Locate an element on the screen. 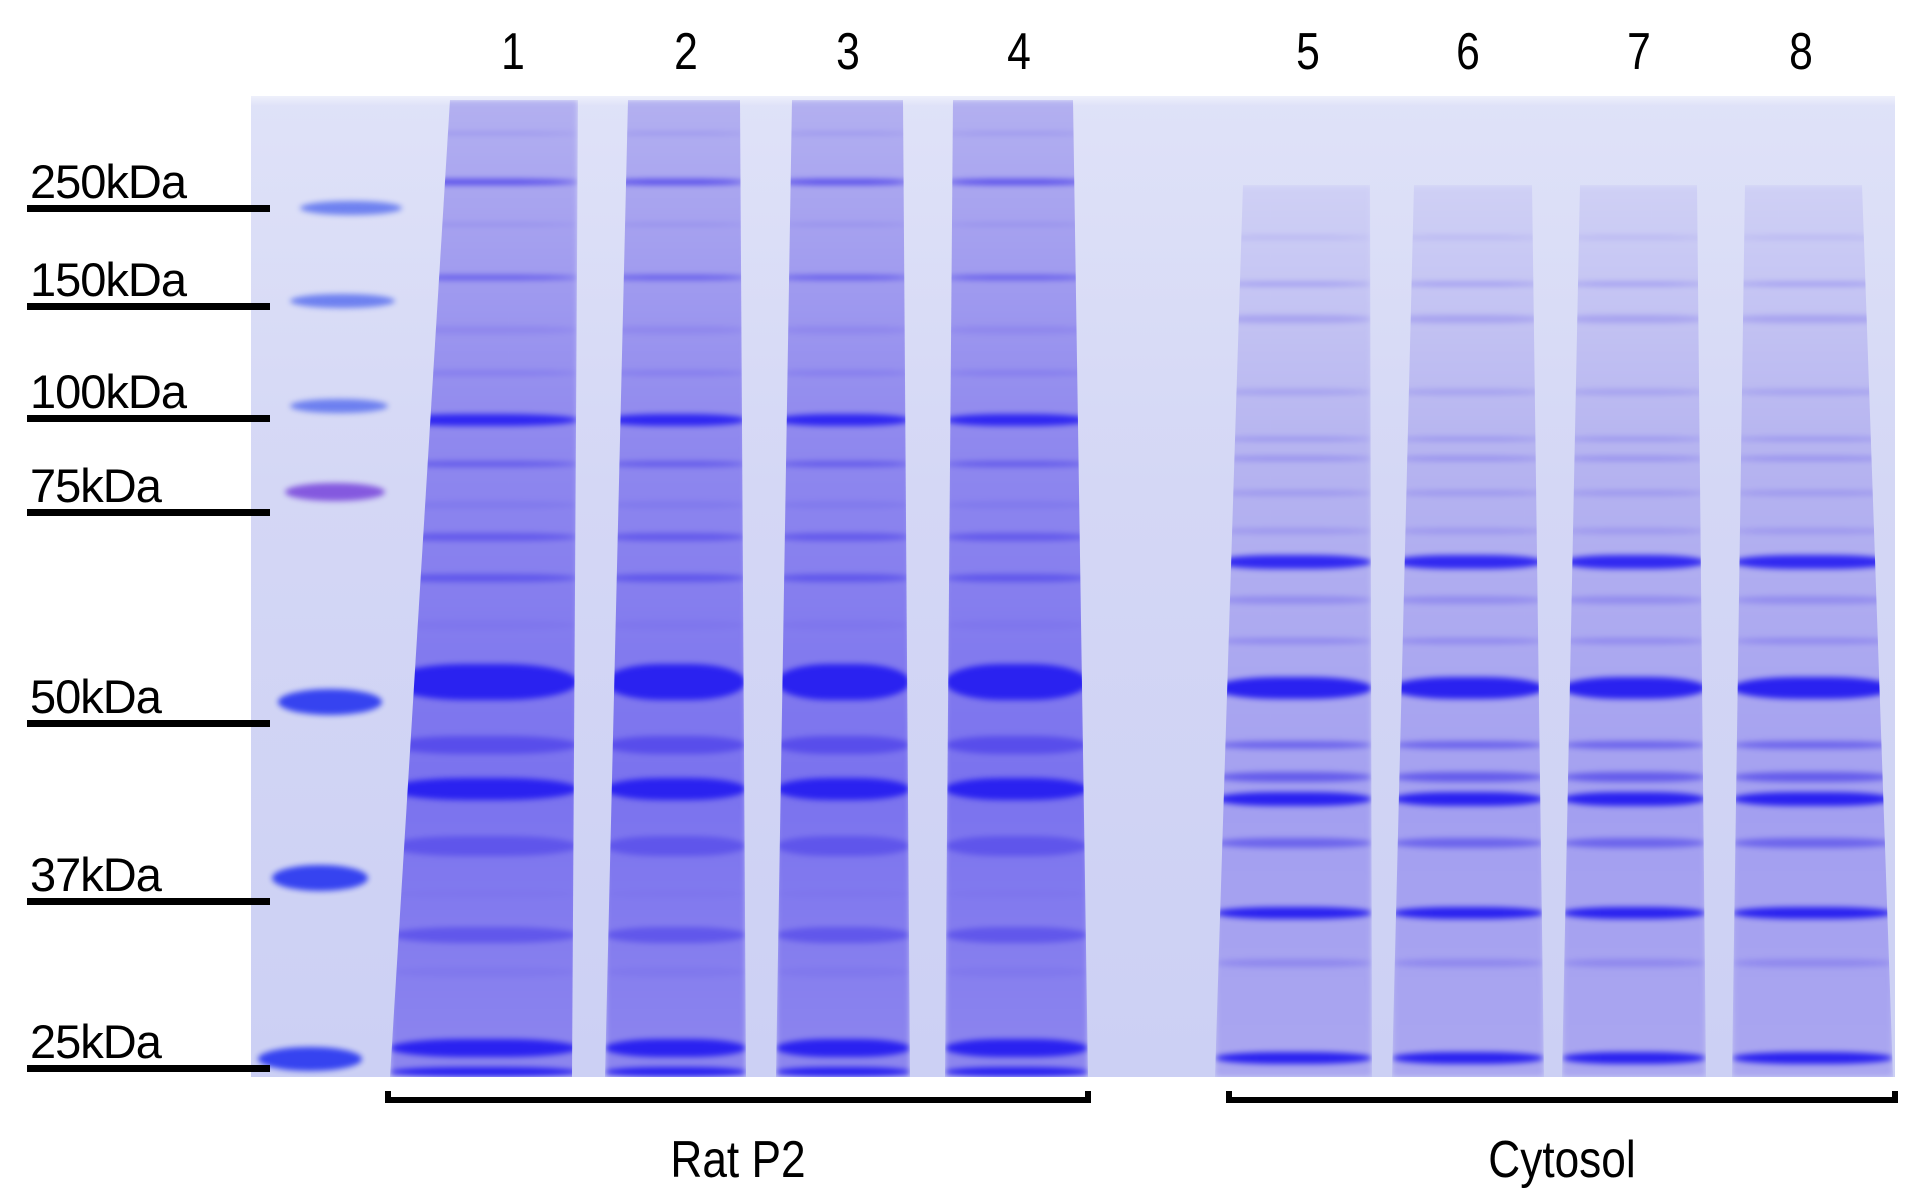 Image resolution: width=1907 pixels, height=1200 pixels. lane-number-8: 8 is located at coordinates (1801, 52).